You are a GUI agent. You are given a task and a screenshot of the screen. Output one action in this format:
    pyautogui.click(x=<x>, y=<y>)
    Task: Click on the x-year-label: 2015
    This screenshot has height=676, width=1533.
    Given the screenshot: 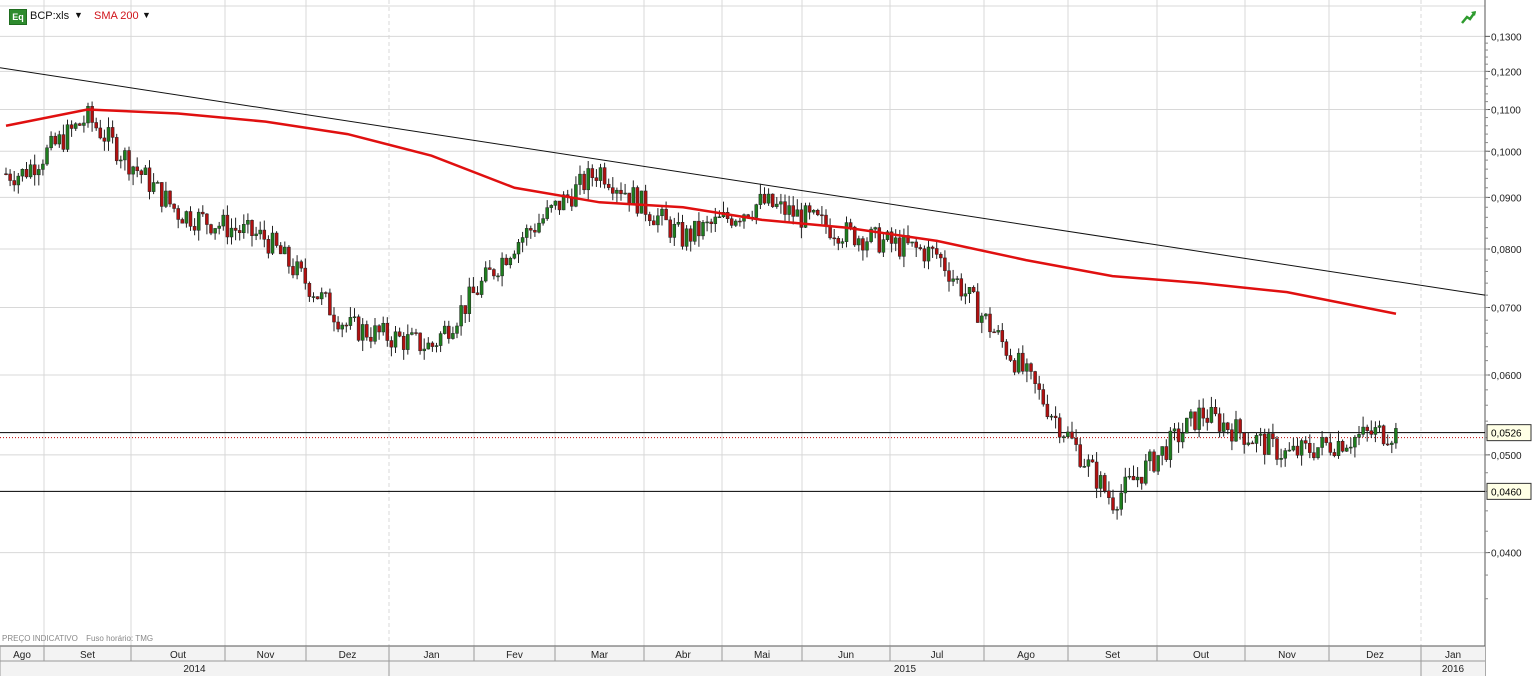 What is the action you would take?
    pyautogui.click(x=905, y=669)
    